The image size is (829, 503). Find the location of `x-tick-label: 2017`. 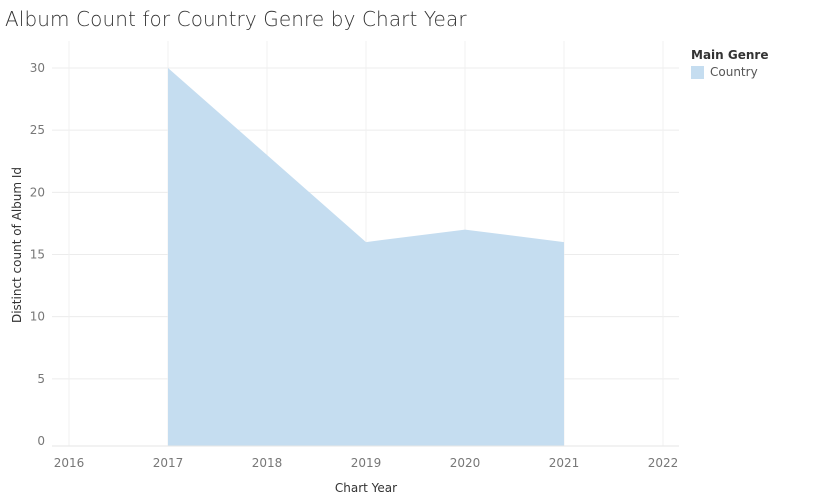

x-tick-label: 2017 is located at coordinates (168, 463).